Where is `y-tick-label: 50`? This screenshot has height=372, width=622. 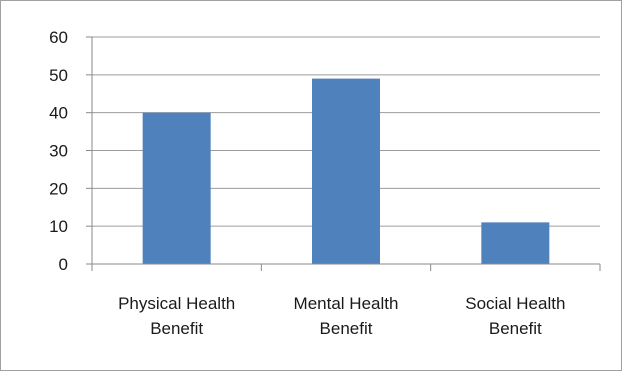 y-tick-label: 50 is located at coordinates (58, 75).